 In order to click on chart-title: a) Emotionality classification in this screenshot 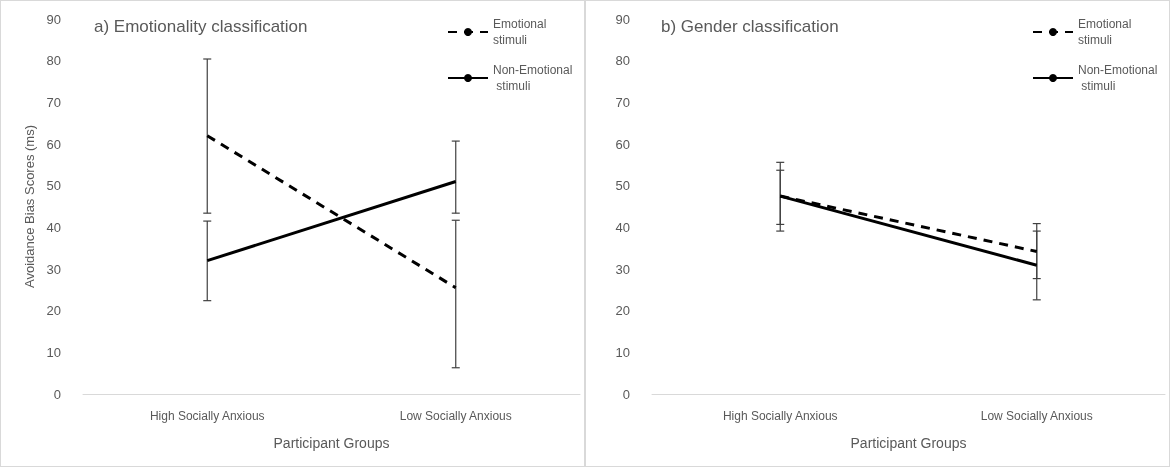, I will do `click(201, 26)`.